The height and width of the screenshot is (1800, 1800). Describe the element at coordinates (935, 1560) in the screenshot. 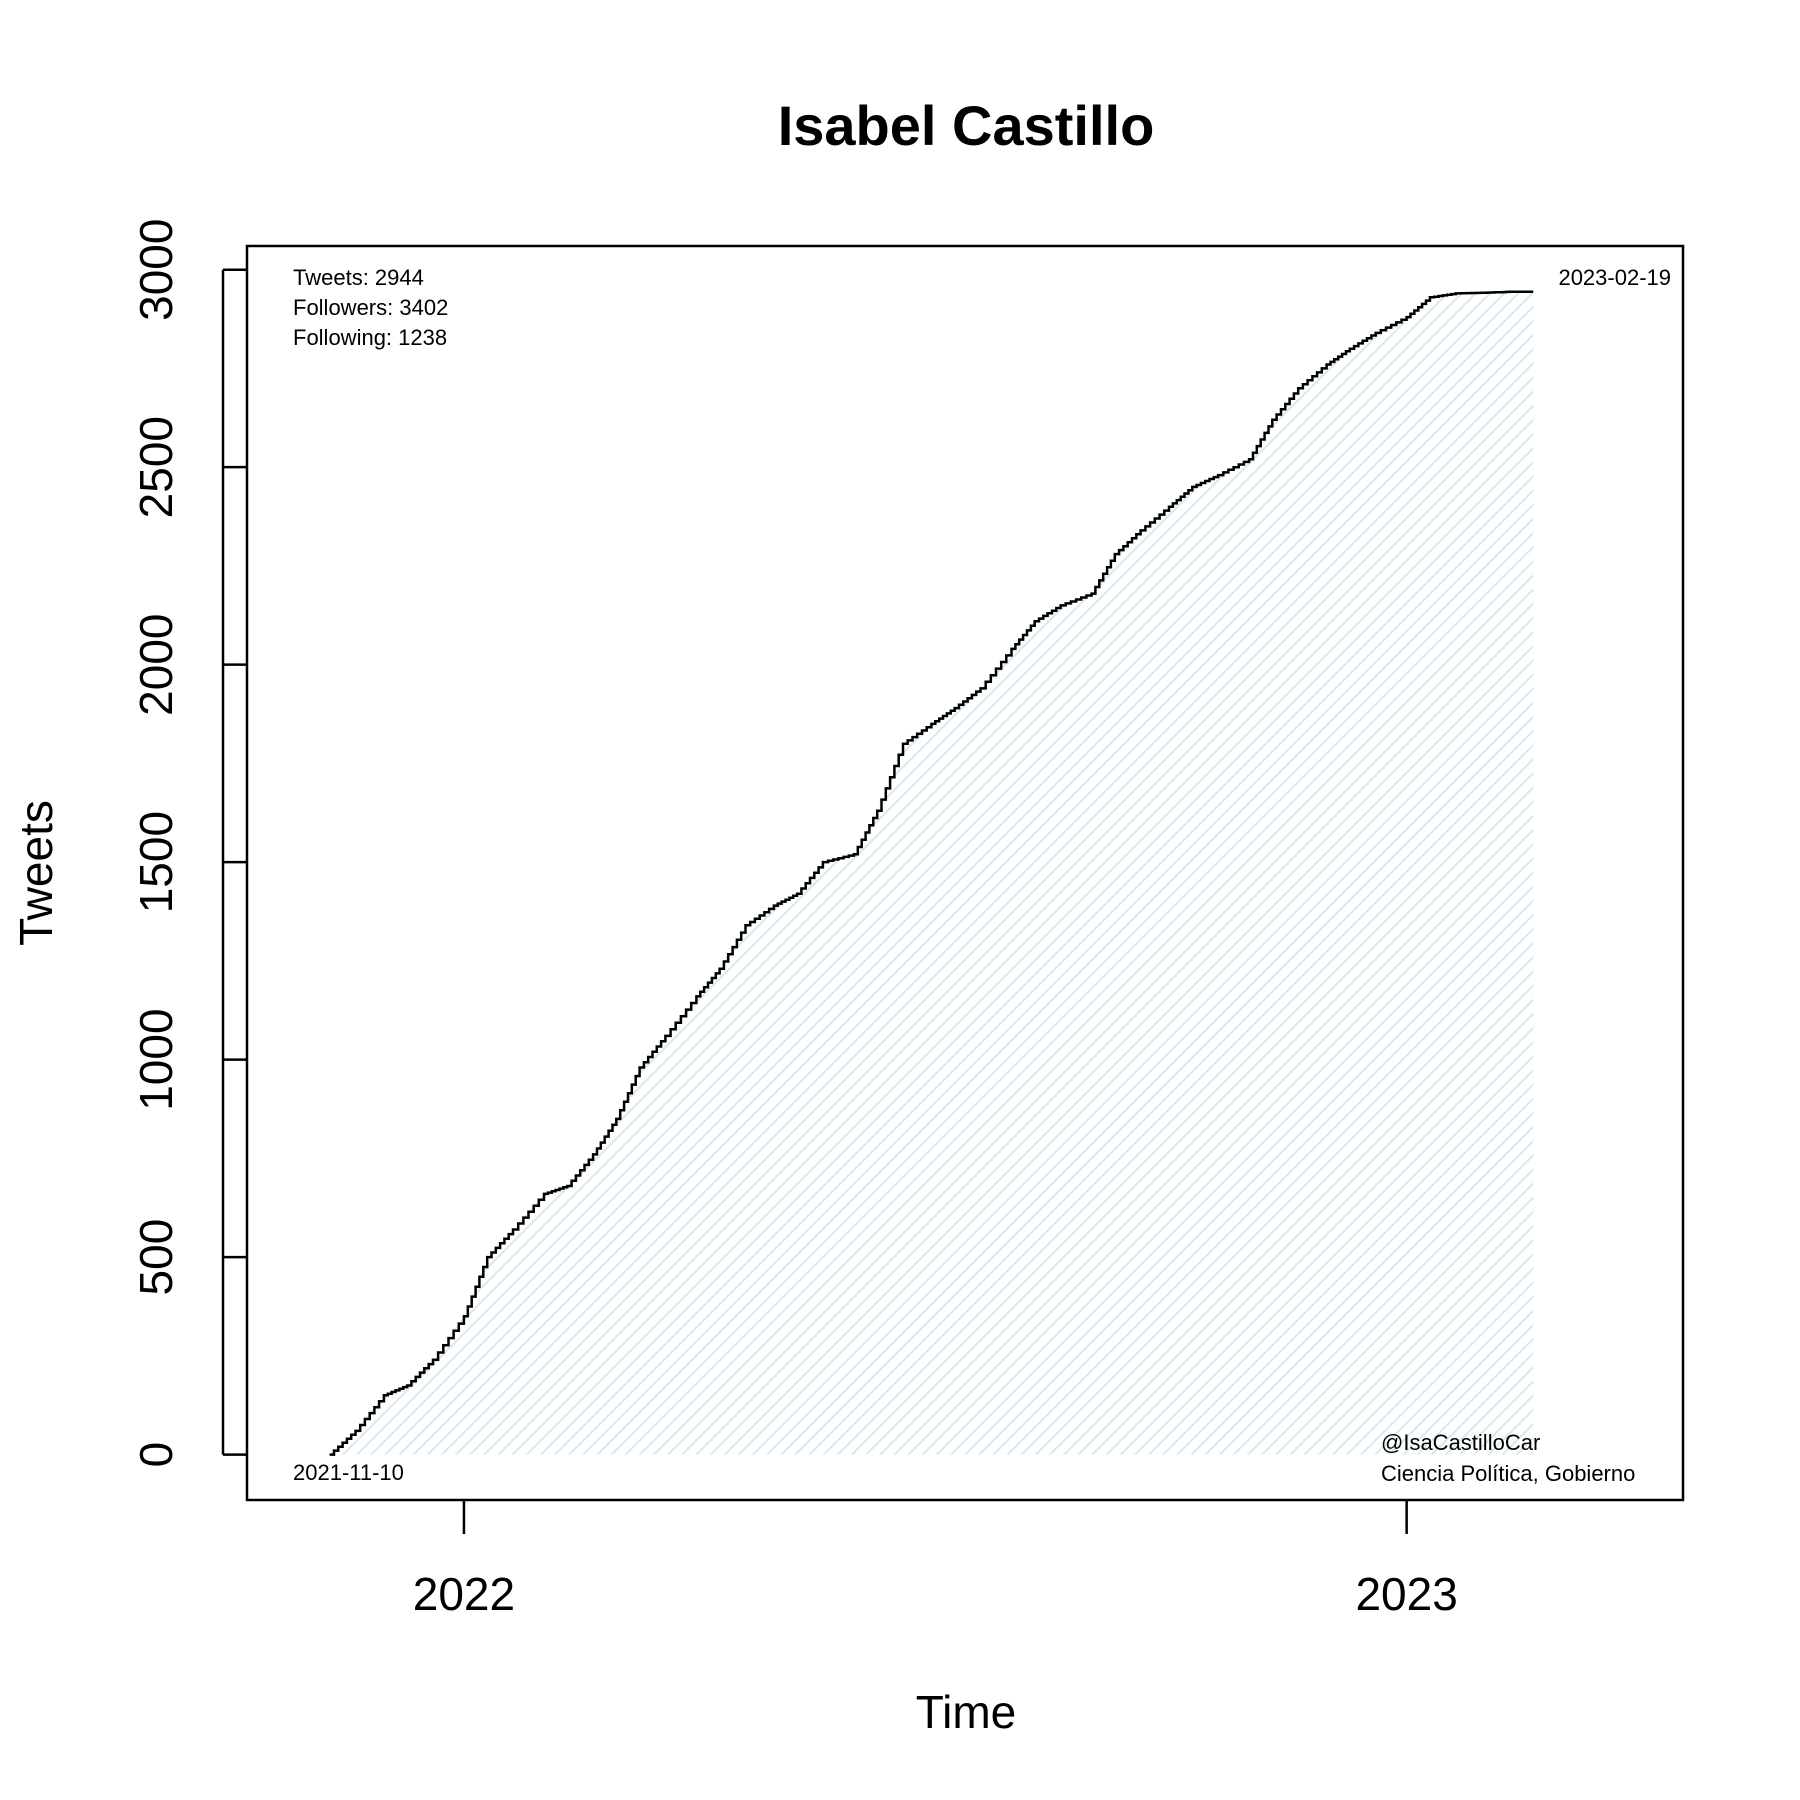

I see `x-axis: 2022 2023` at that location.